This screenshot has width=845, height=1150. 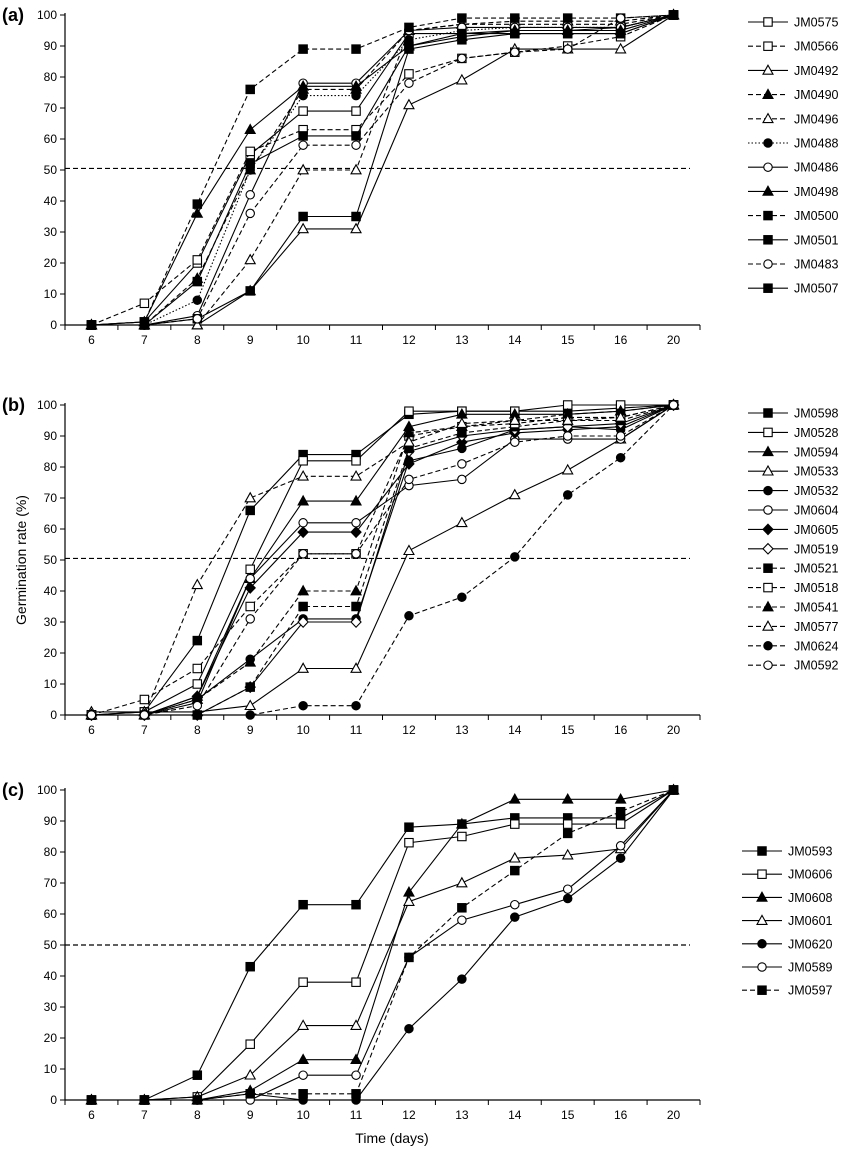 What do you see at coordinates (51, 139) in the screenshot?
I see `y-tick-label: 60` at bounding box center [51, 139].